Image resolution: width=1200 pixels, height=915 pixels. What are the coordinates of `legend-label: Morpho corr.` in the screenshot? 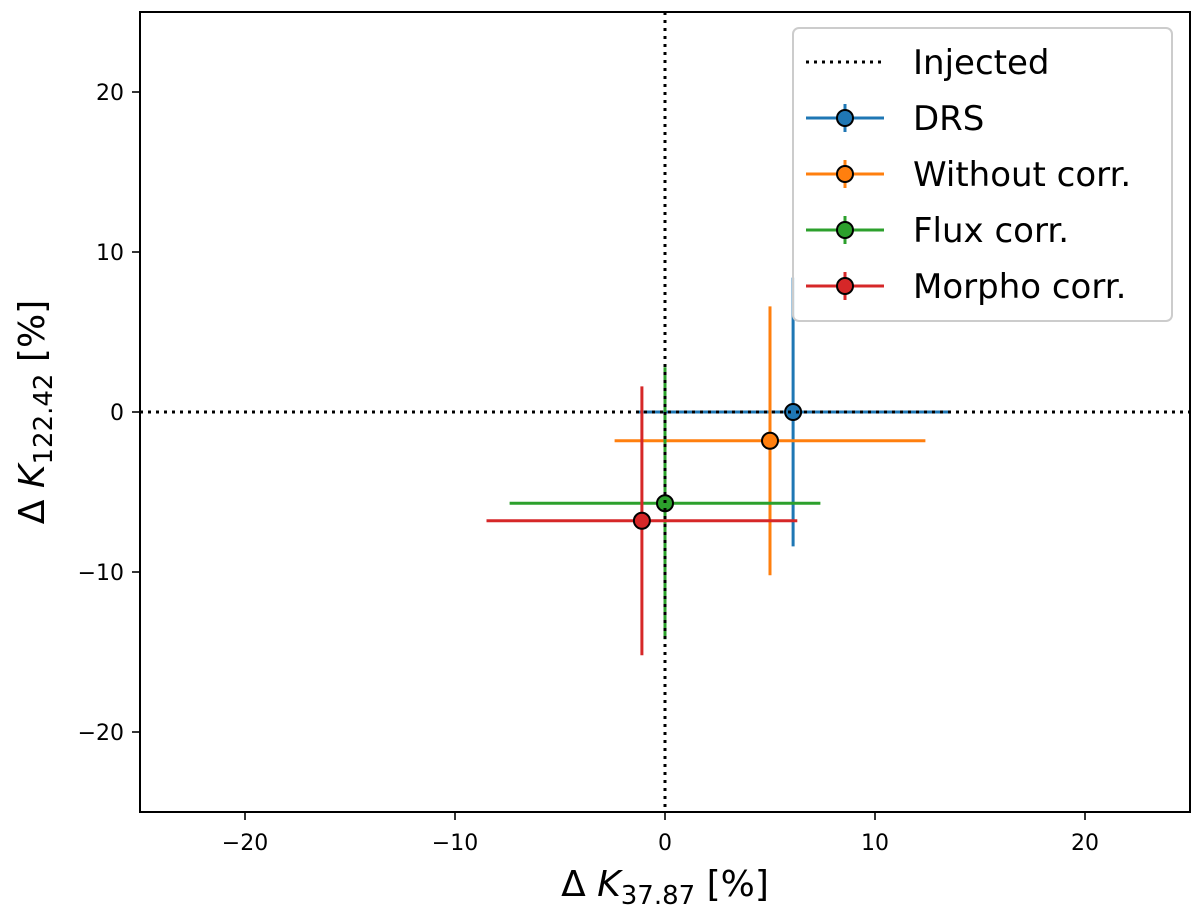 It's located at (1019, 287).